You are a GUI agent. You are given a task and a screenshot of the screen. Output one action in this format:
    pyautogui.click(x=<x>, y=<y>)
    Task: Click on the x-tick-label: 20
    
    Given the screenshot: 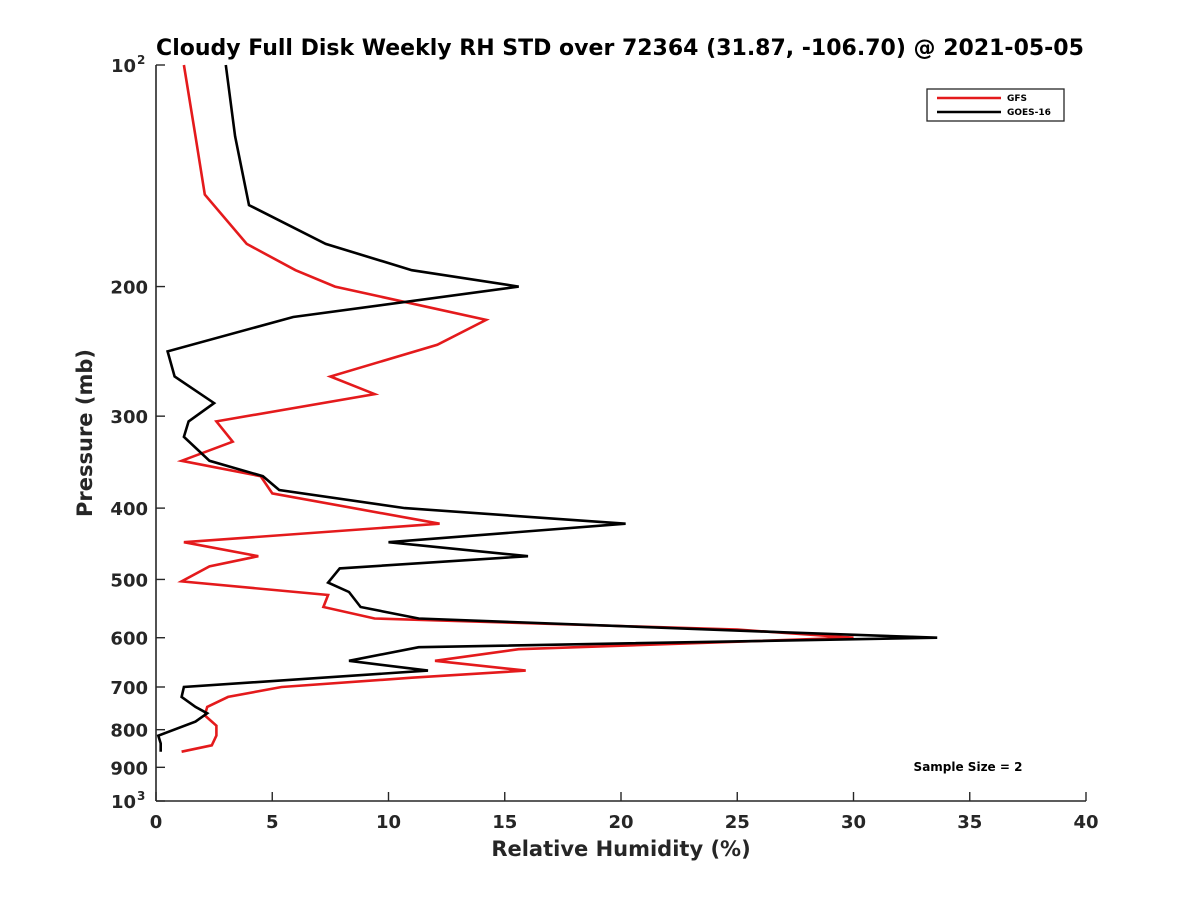 What is the action you would take?
    pyautogui.click(x=620, y=822)
    